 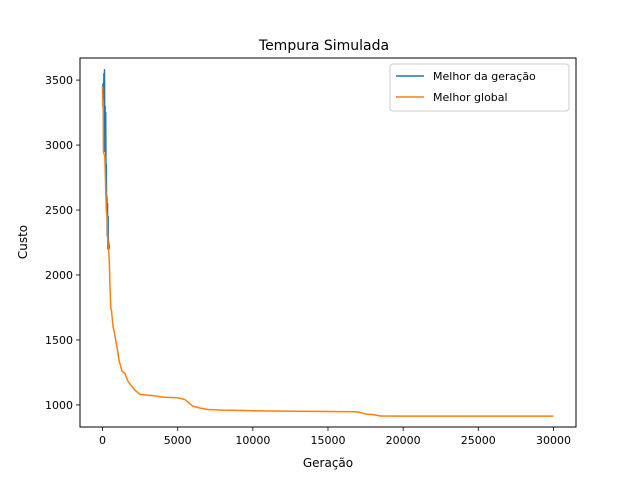 I want to click on x-tick-label: 30000, so click(x=553, y=440).